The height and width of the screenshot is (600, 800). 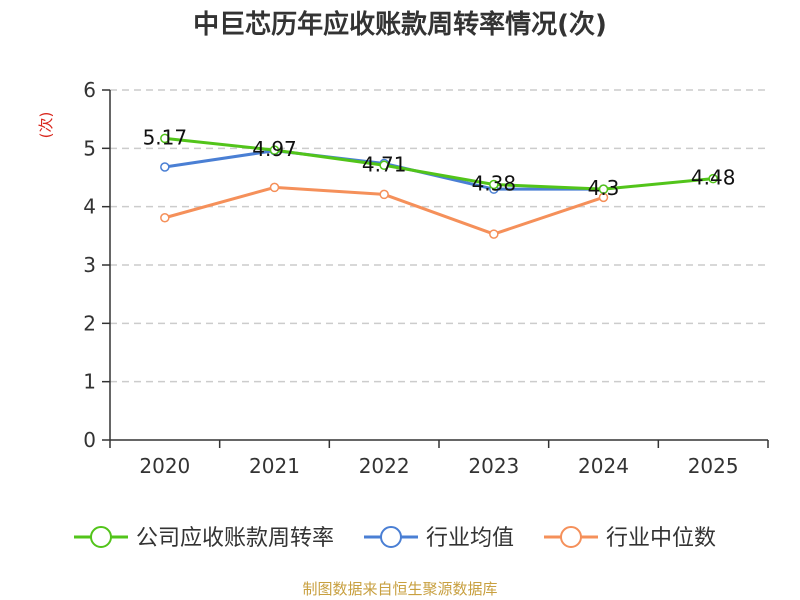 What do you see at coordinates (89, 265) in the screenshot?
I see `y-tick-label: 3` at bounding box center [89, 265].